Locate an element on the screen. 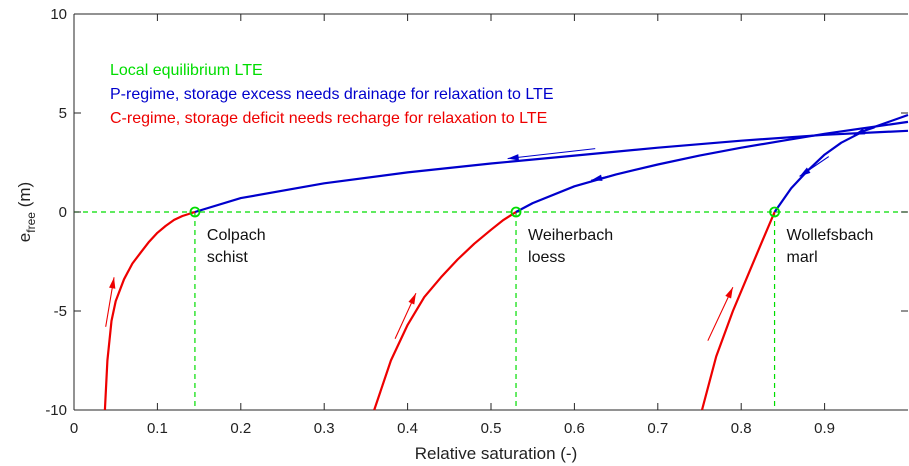 This screenshot has height=466, width=909. y-tick-label: 10 is located at coordinates (58, 14).